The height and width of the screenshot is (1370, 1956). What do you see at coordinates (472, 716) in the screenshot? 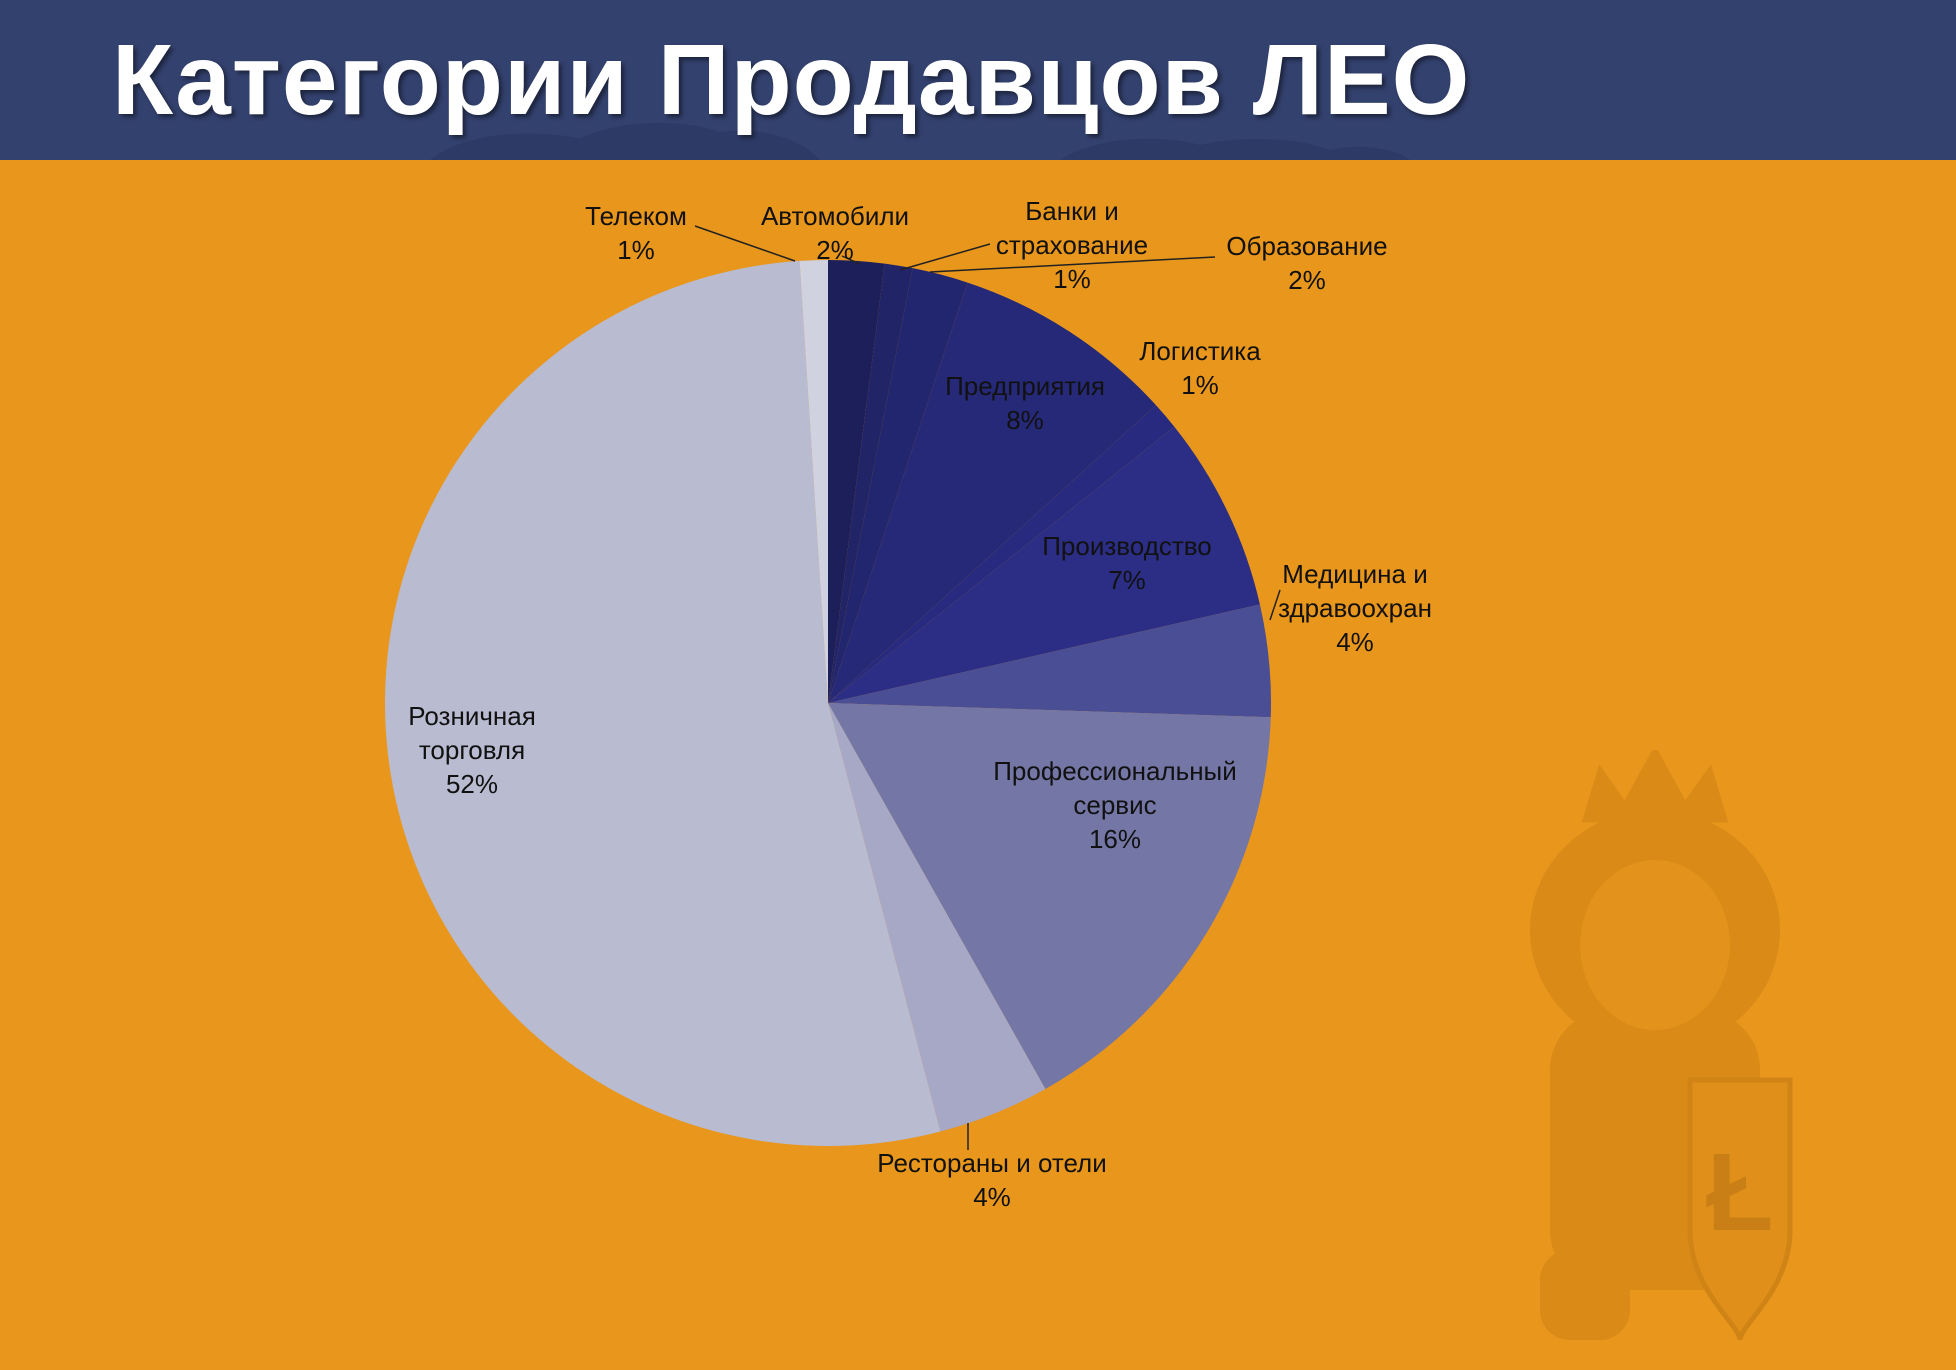
I see `slice-label-line: Розничная` at bounding box center [472, 716].